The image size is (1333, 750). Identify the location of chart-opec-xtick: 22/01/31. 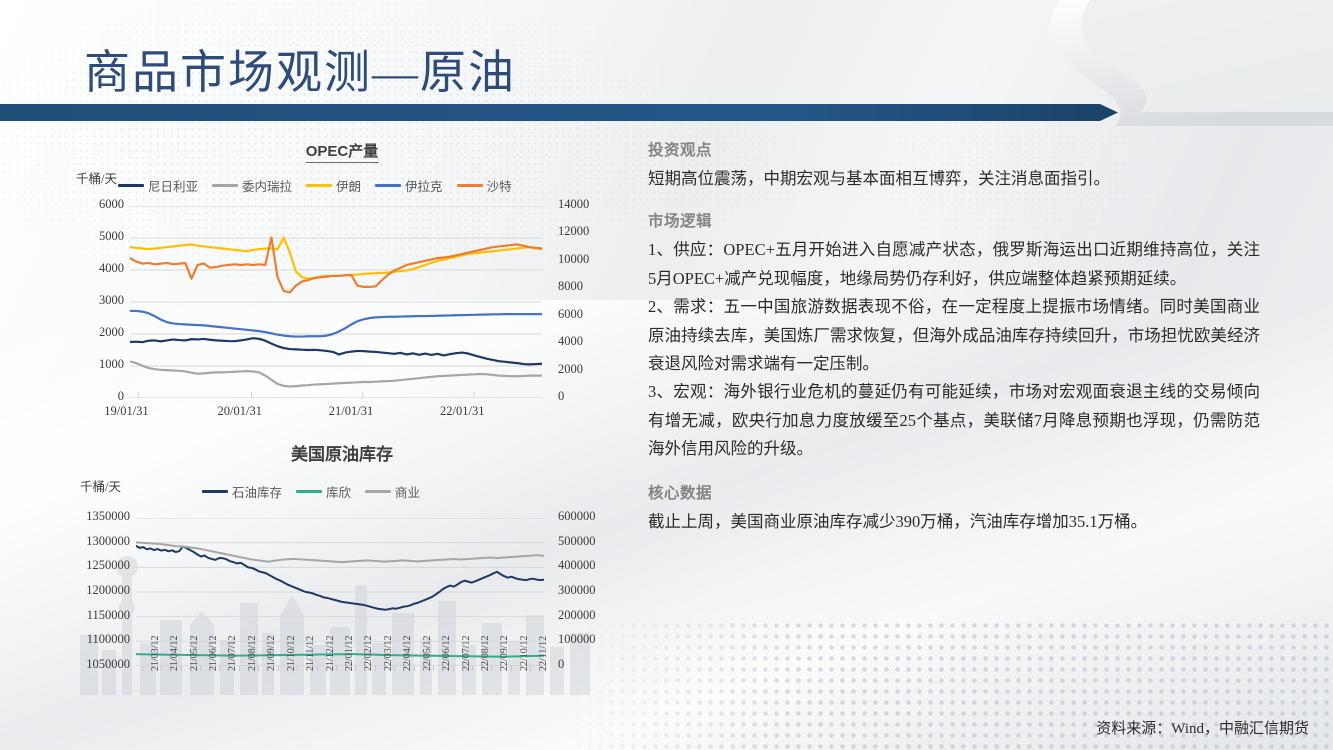
(462, 411).